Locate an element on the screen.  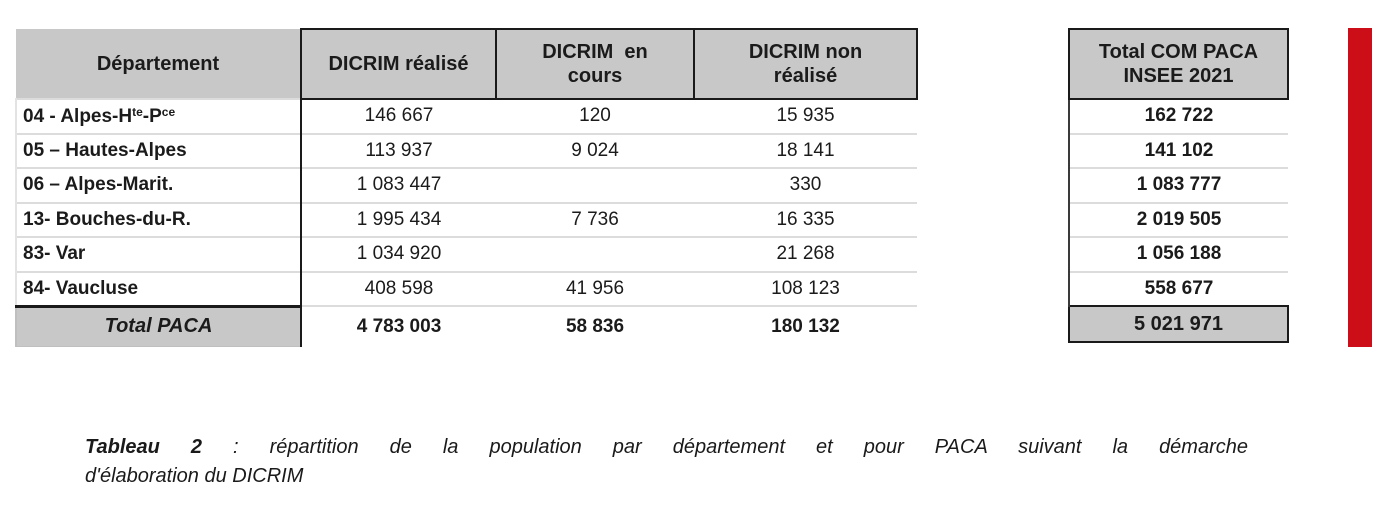
table-row: 141 102 is located at coordinates (1178, 150).